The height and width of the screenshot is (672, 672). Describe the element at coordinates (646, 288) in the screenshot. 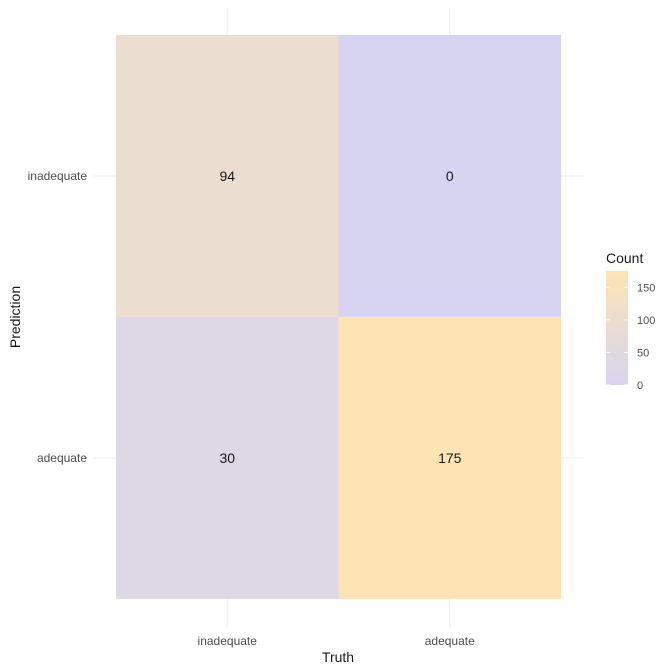

I see `legend-tick-label: 150` at that location.